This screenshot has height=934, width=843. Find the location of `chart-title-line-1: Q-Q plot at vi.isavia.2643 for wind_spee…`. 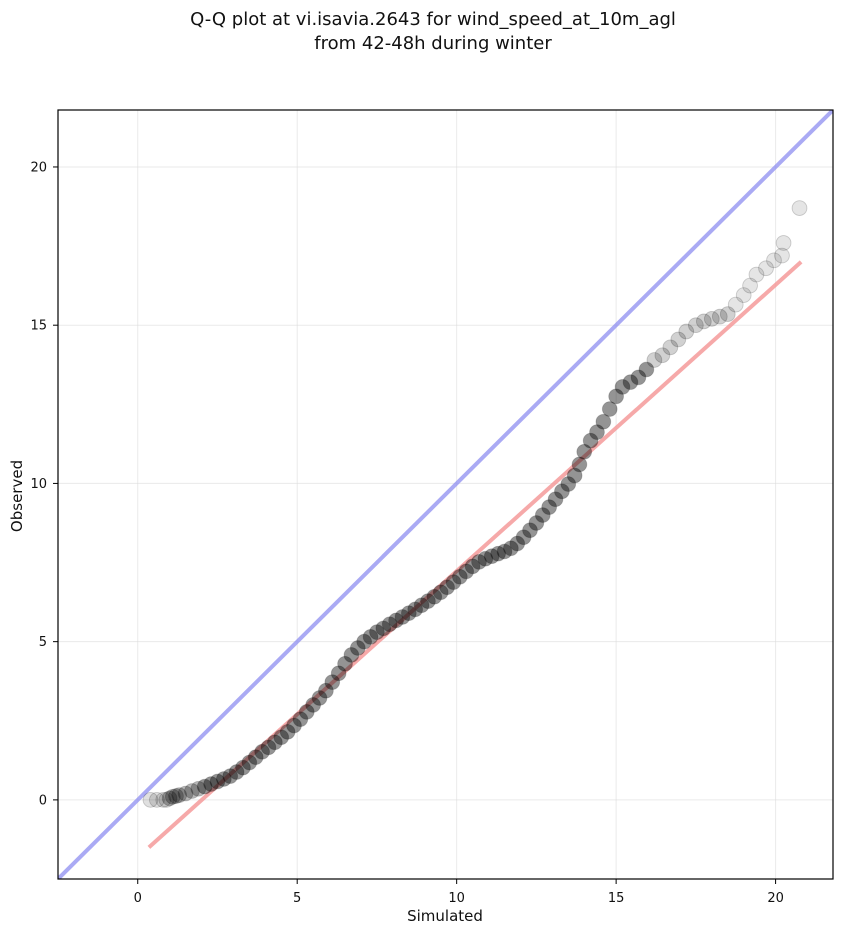

chart-title-line-1: Q-Q plot at vi.isavia.2643 for wind_spee… is located at coordinates (433, 19).